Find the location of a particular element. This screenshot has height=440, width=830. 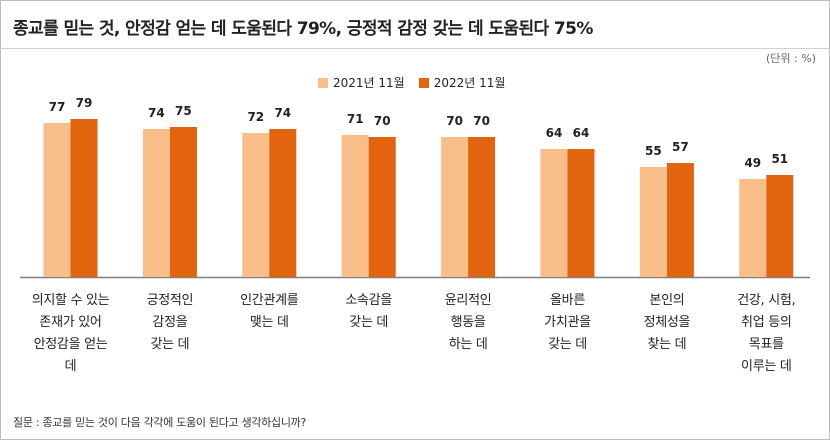

category-label-2-line-0: 인간관계를 is located at coordinates (269, 300).